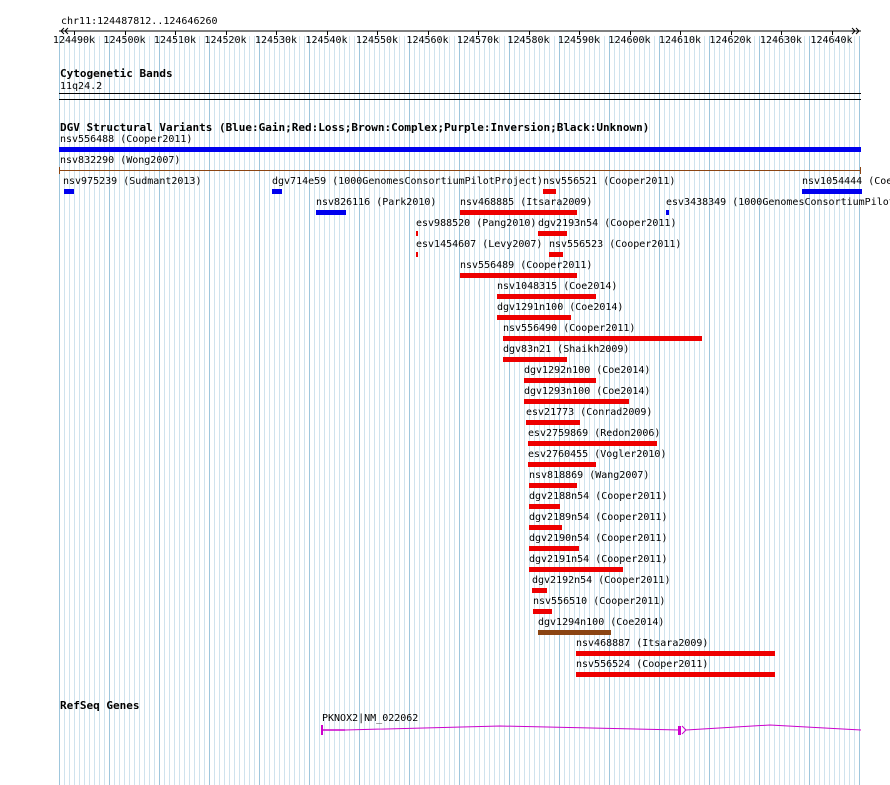  Describe the element at coordinates (478, 40) in the screenshot. I see `ruler-tick-label: 124570k` at that location.